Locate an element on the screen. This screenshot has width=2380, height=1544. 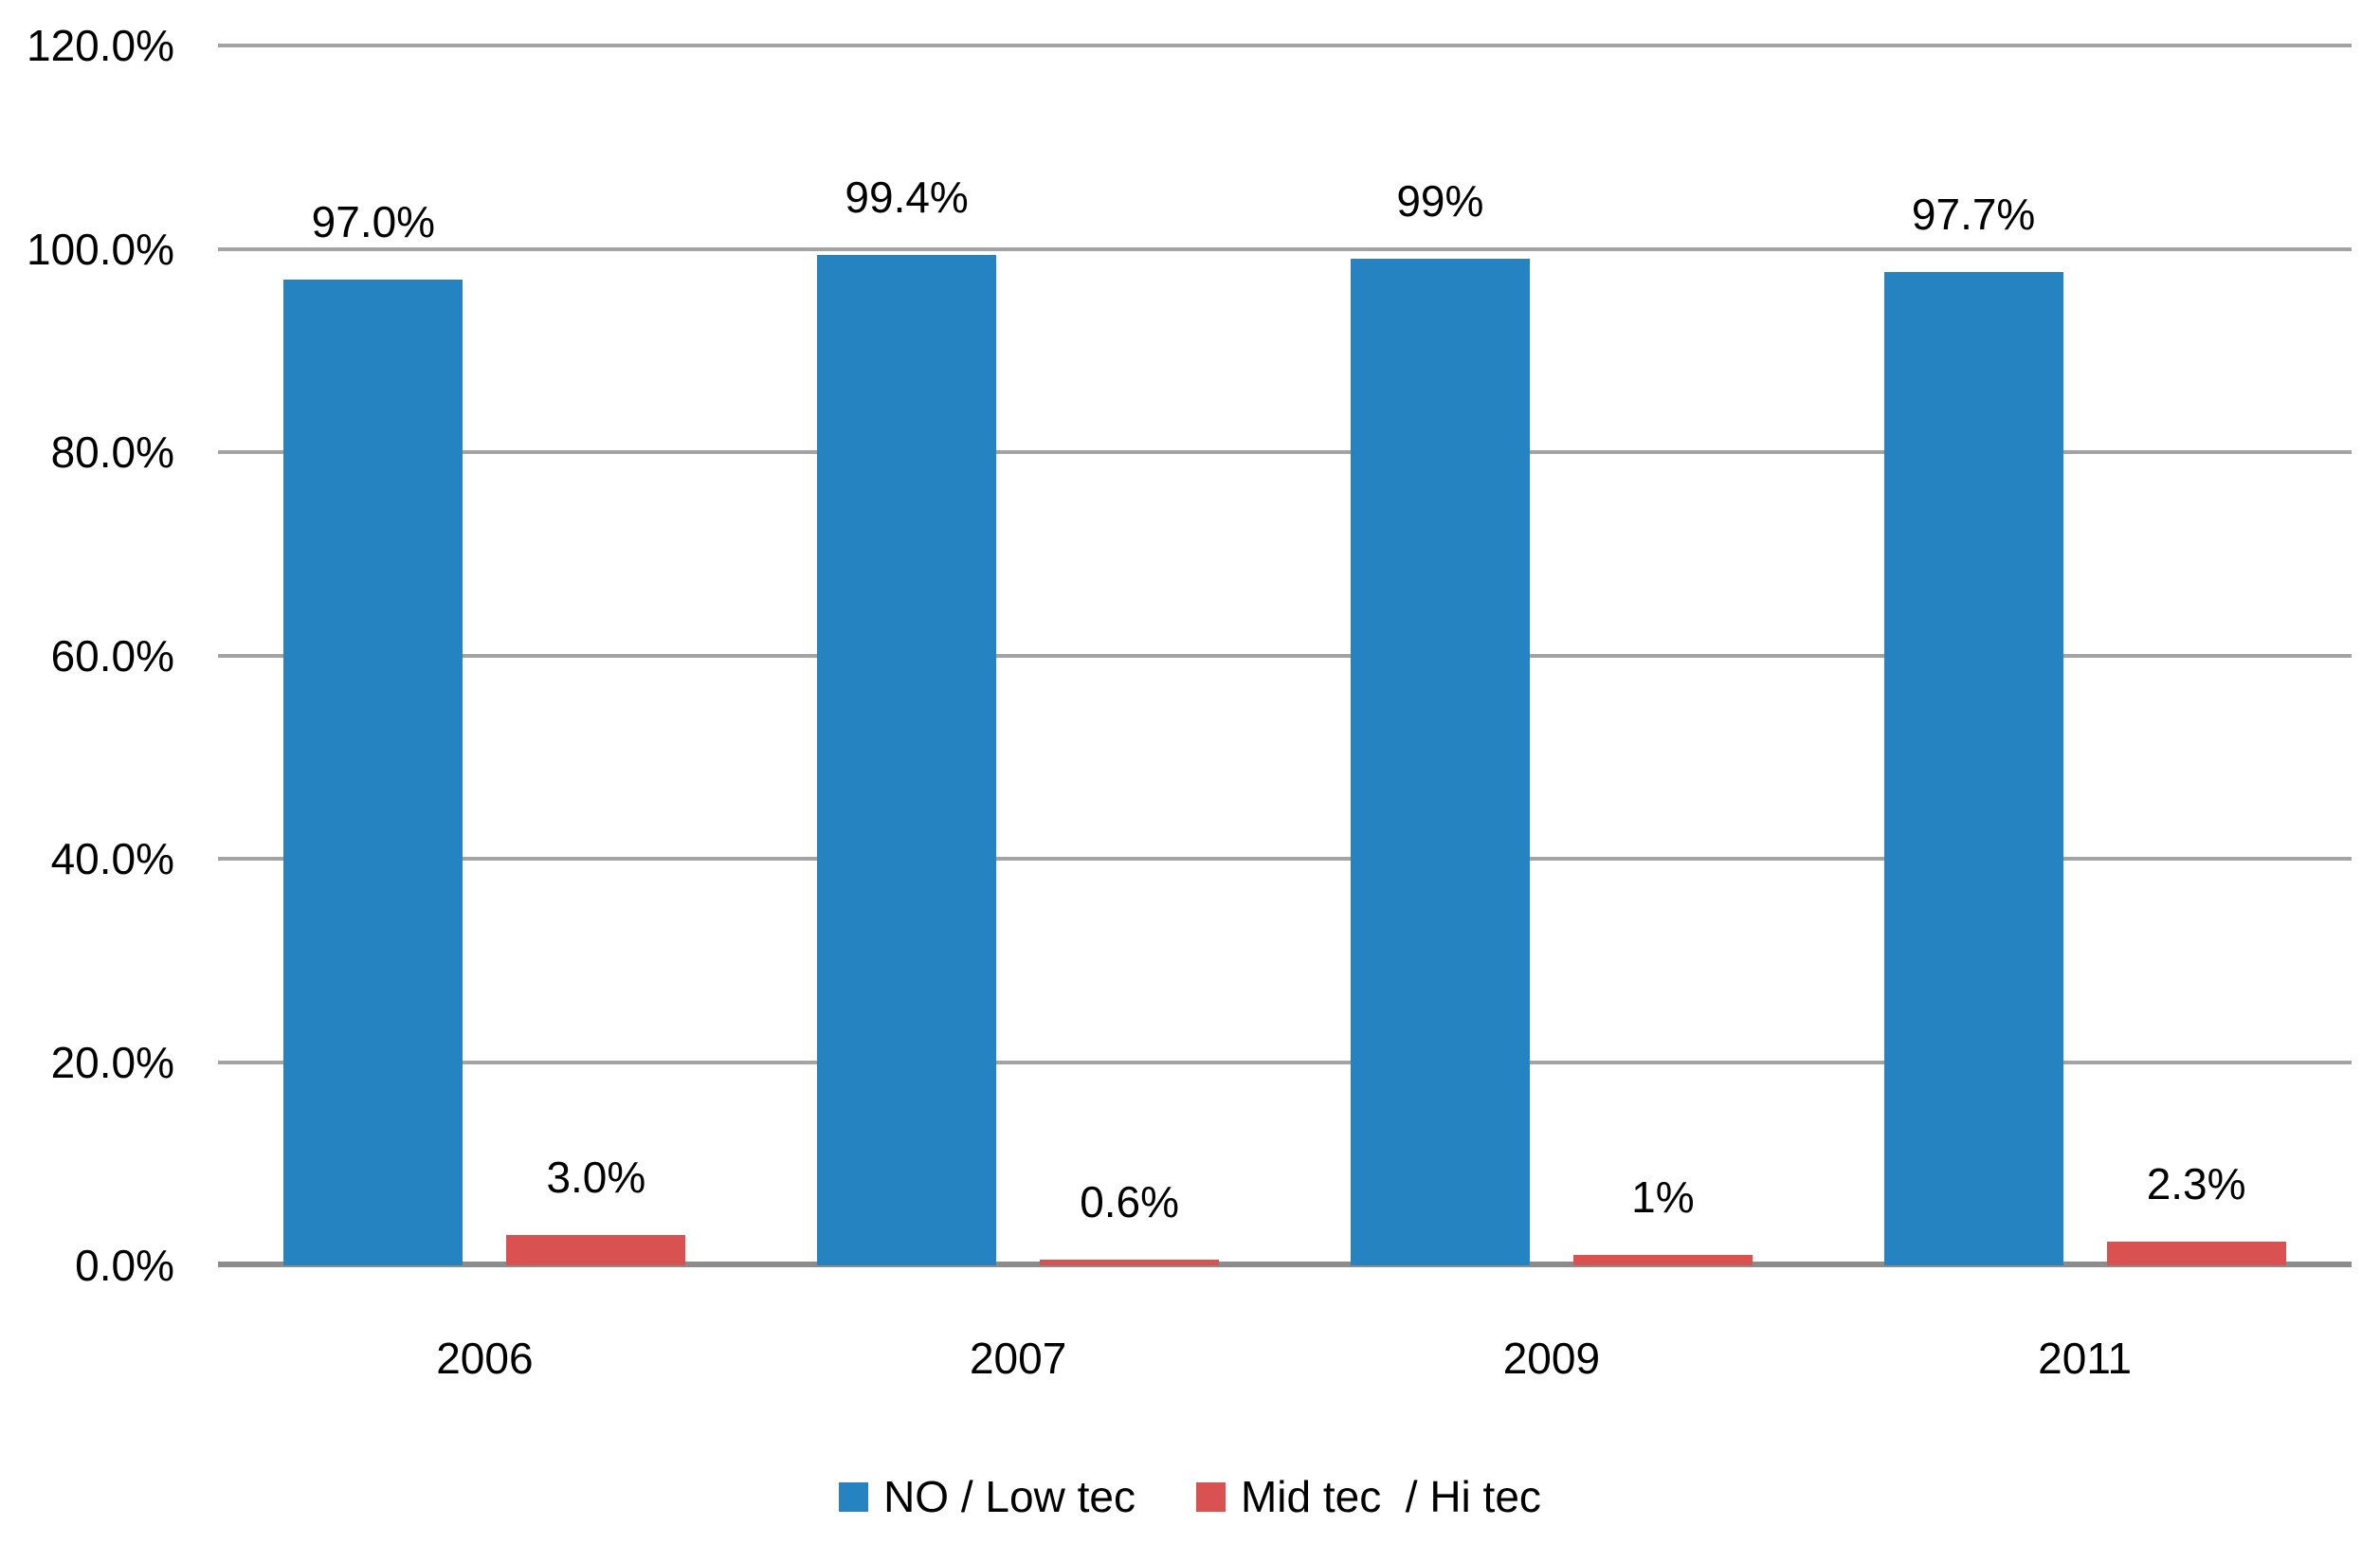
y-axis-tick-label: 60.0% is located at coordinates (112, 655).